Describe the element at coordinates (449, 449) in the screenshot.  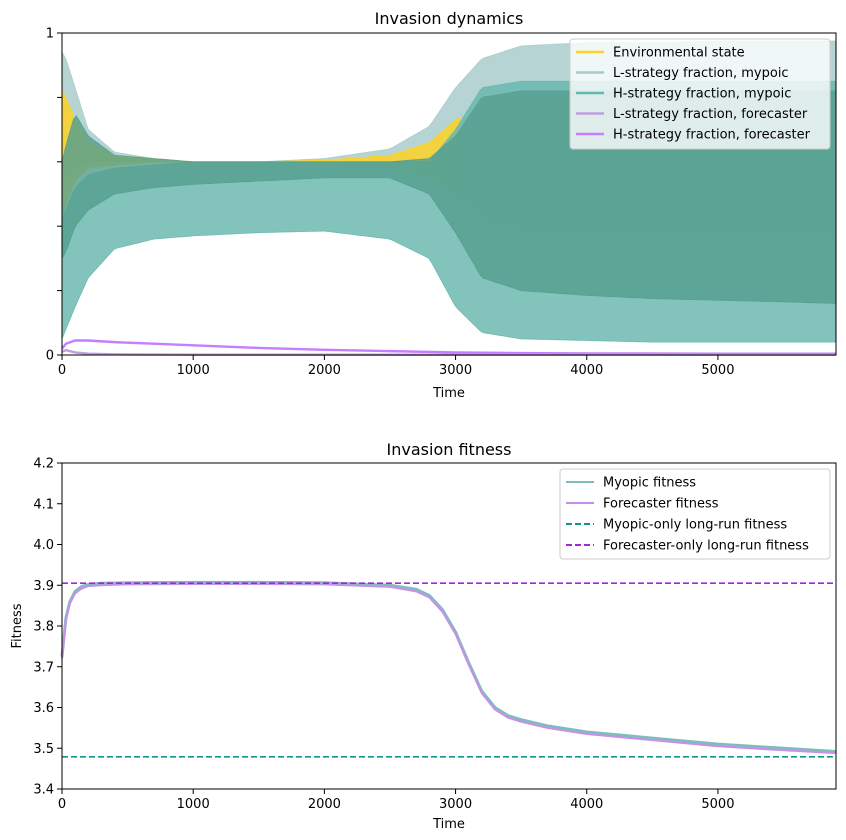
I see `panel-title: Invasion fitness` at that location.